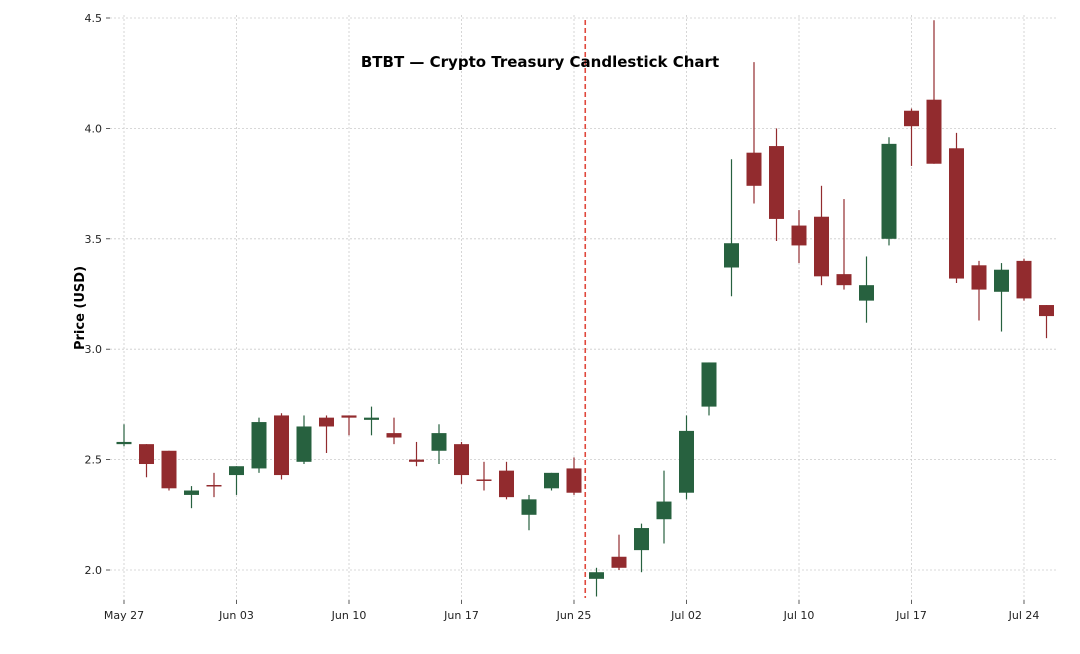 This screenshot has width=1080, height=654. What do you see at coordinates (686, 615) in the screenshot?
I see `x-tick-label: Jul 02` at bounding box center [686, 615].